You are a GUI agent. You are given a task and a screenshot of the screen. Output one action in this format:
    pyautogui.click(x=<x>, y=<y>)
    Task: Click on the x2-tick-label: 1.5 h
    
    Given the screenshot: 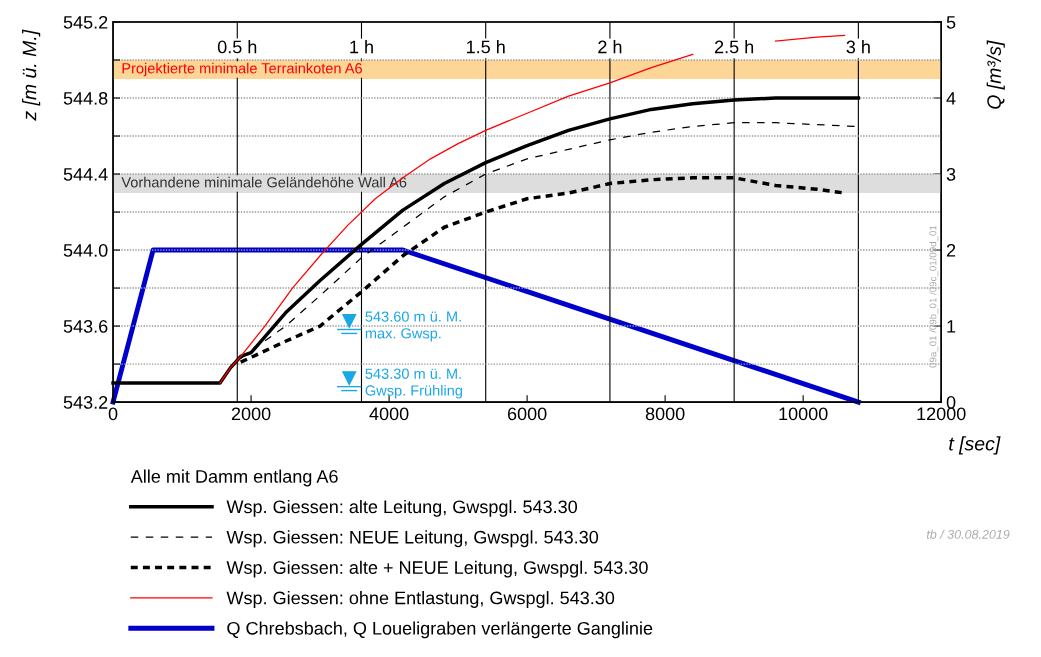 What is the action you would take?
    pyautogui.click(x=486, y=47)
    